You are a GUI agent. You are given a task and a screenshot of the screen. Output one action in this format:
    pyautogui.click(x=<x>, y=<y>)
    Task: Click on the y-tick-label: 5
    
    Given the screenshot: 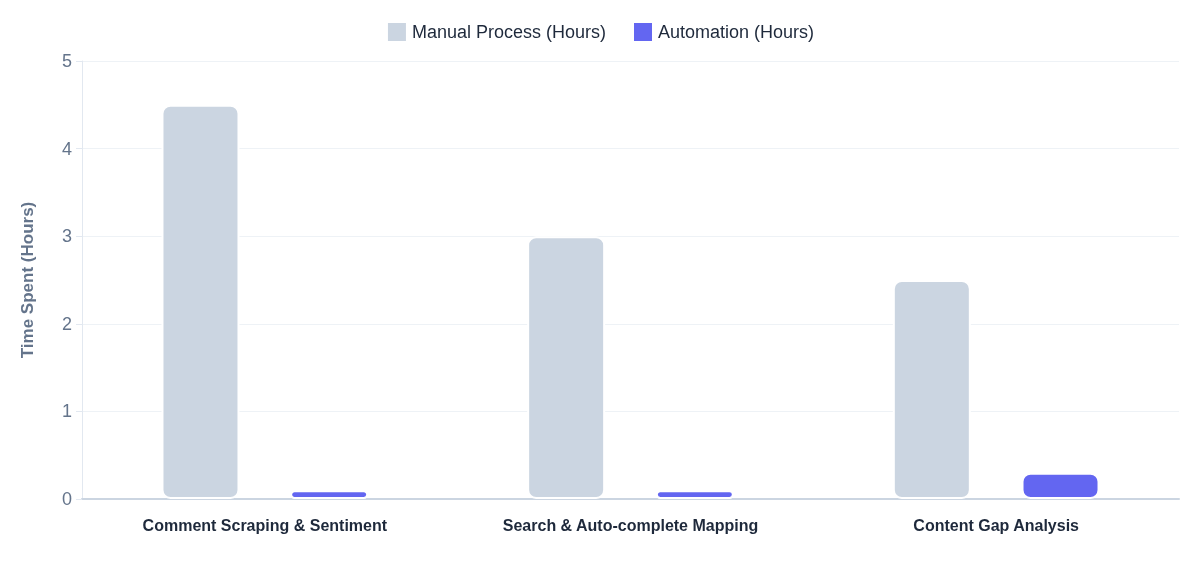 What is the action you would take?
    pyautogui.click(x=66, y=61)
    